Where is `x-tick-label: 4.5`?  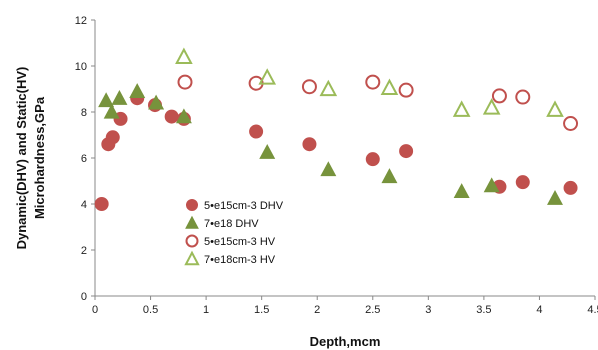 x-tick-label: 4.5 is located at coordinates (592, 310).